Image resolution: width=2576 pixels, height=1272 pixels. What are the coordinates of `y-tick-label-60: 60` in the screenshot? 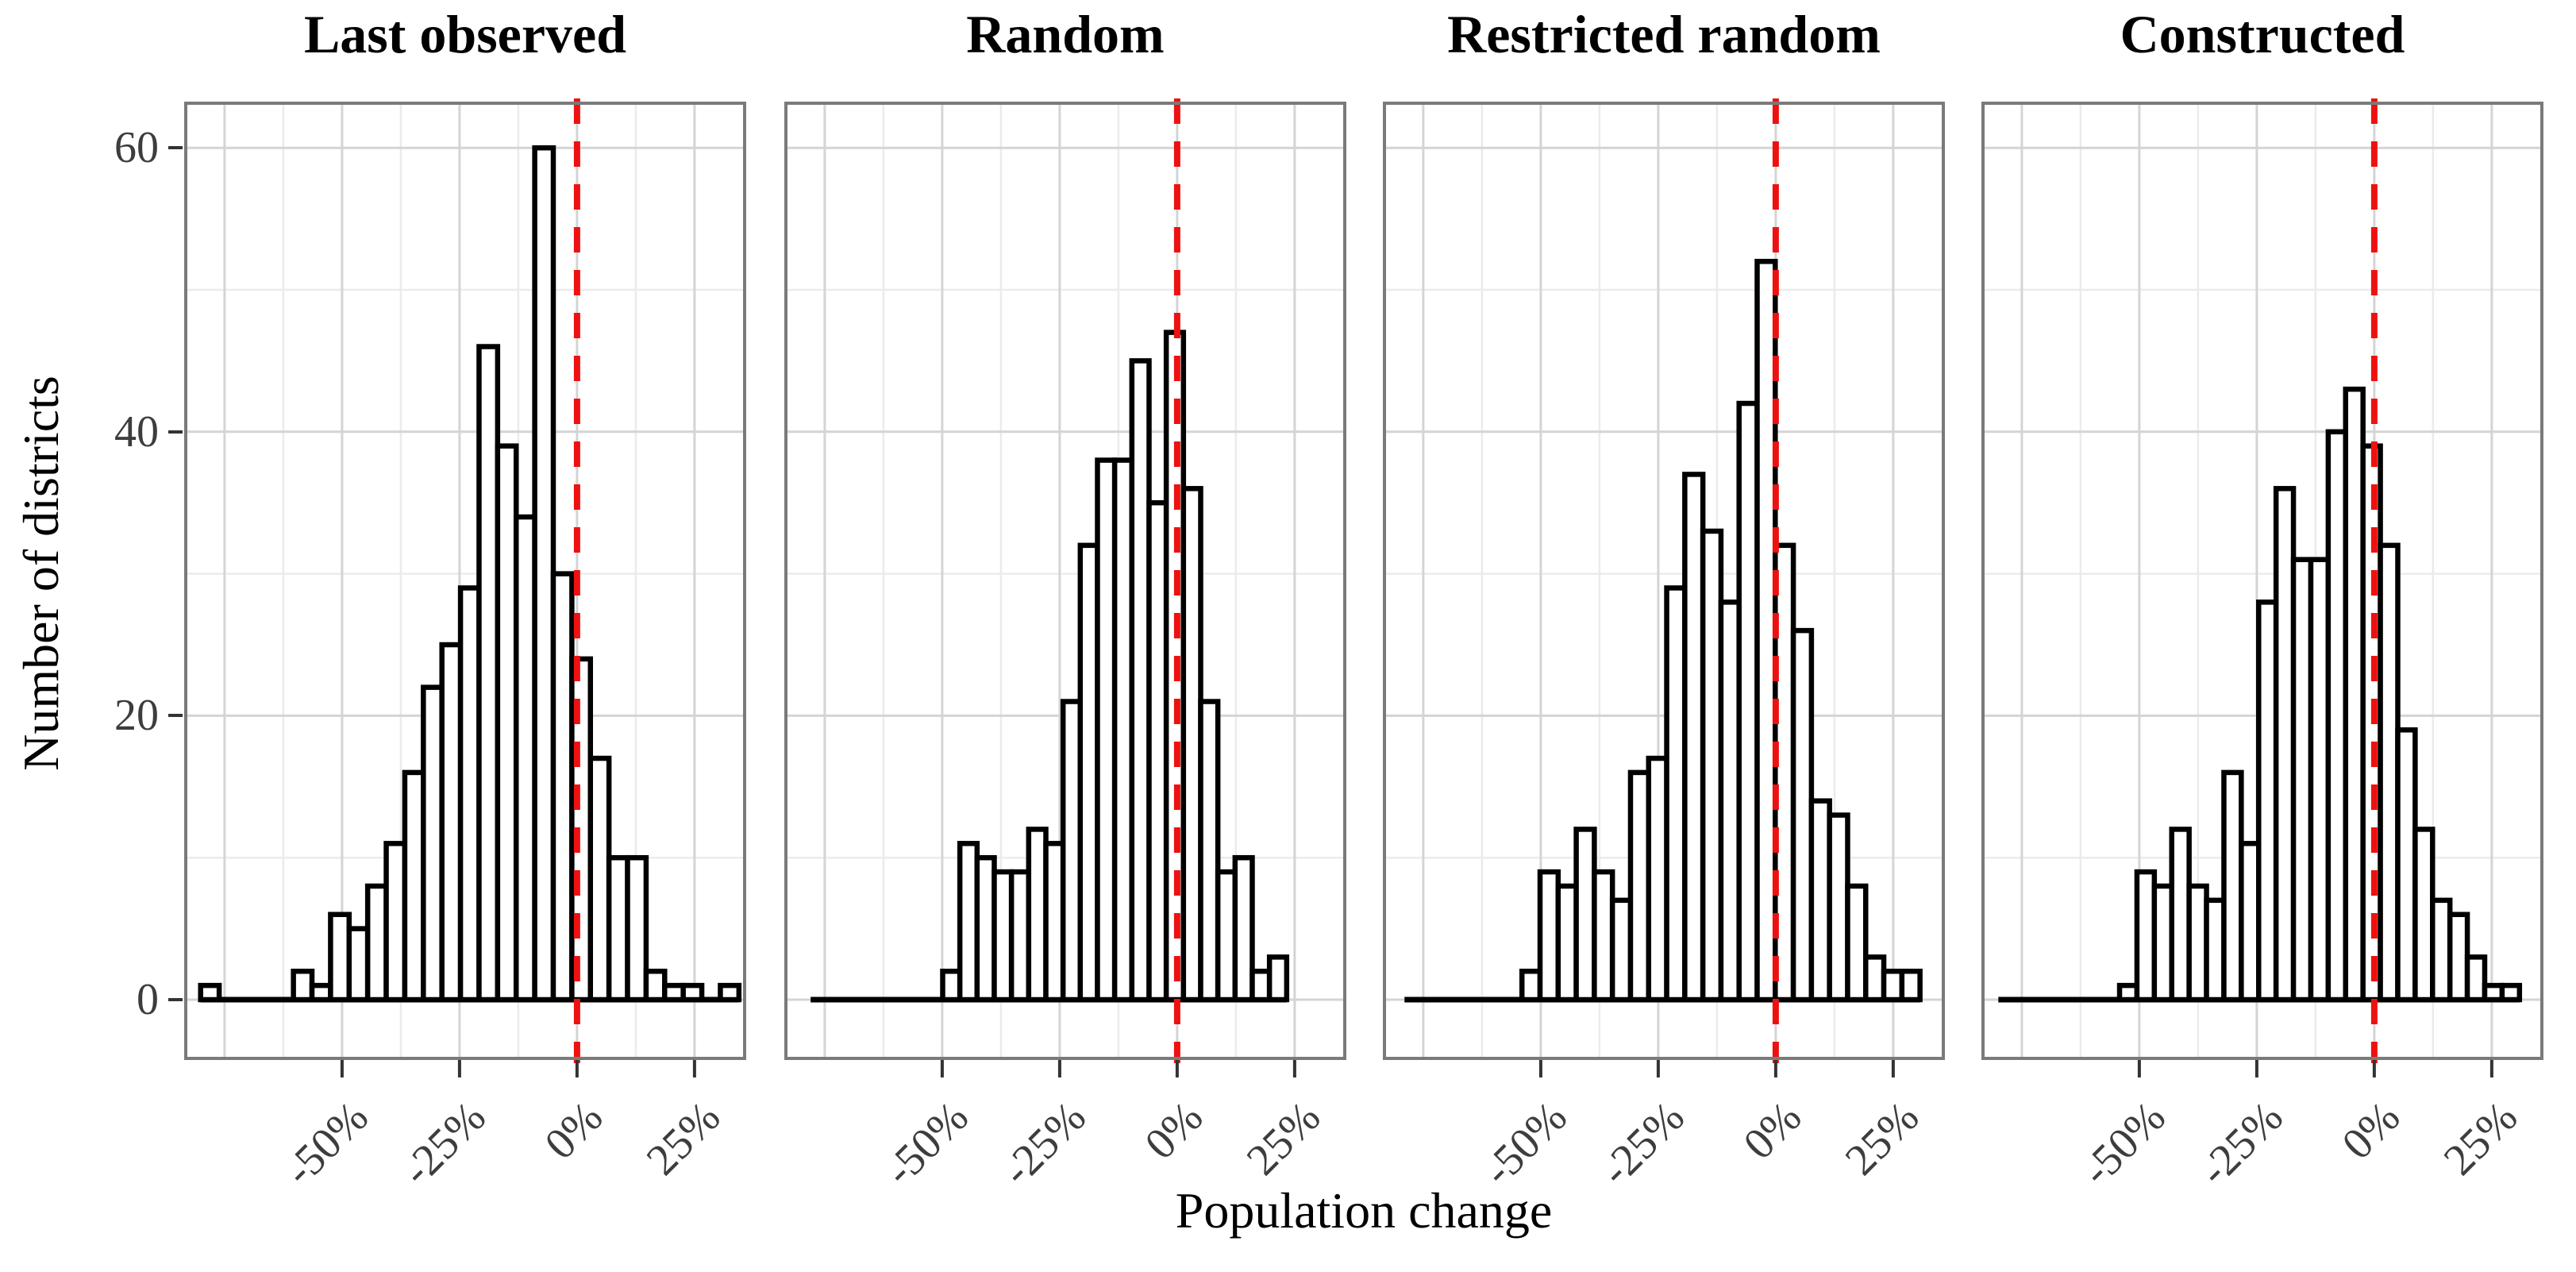 It's located at (136, 148).